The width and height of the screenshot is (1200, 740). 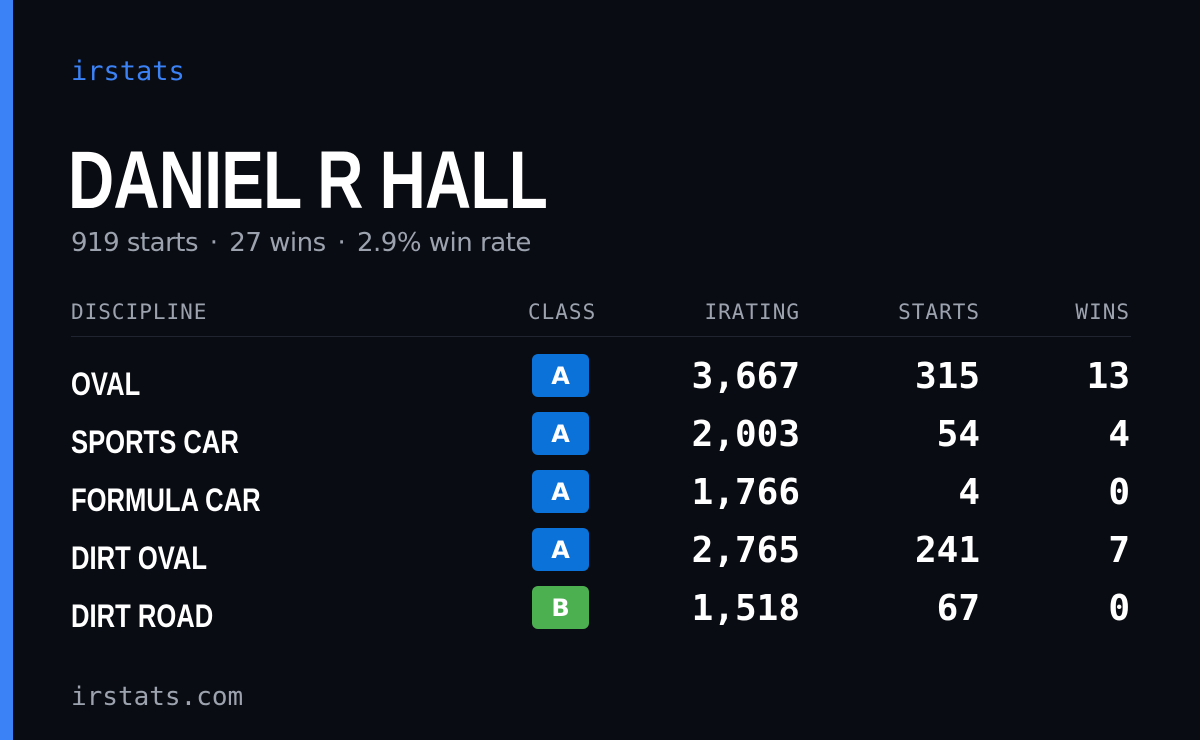 What do you see at coordinates (958, 434) in the screenshot?
I see `starts-value: 54` at bounding box center [958, 434].